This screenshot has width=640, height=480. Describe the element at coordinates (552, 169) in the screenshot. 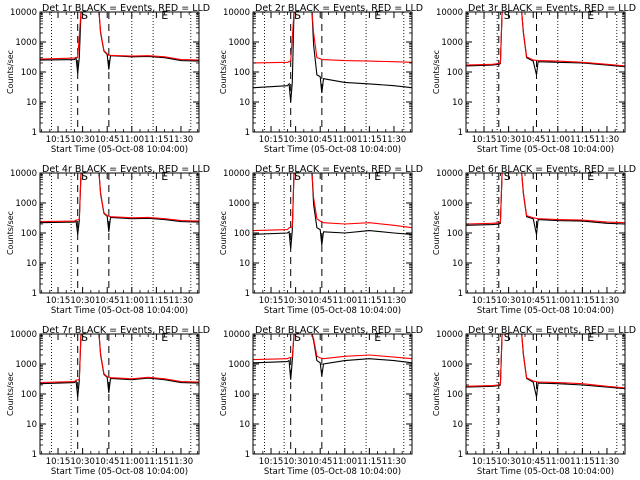

I see `panel-title: Det 6r BLACK = Events, RED = LLD` at that location.